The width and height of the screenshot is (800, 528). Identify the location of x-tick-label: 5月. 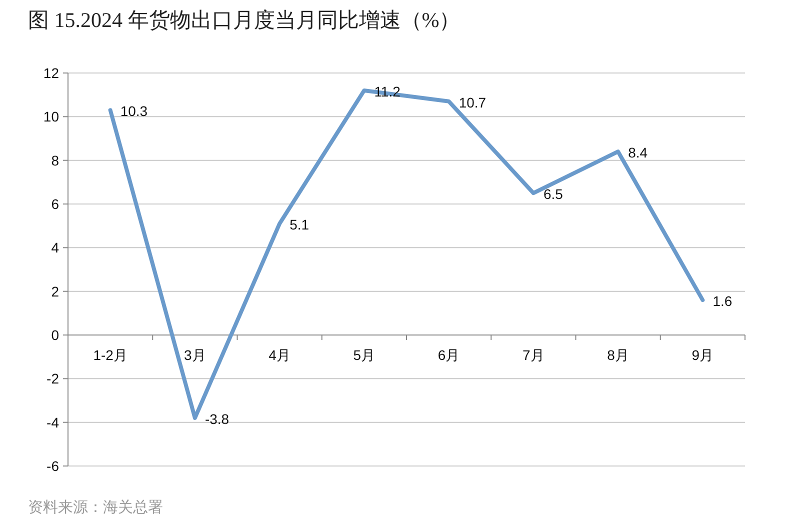
(364, 355).